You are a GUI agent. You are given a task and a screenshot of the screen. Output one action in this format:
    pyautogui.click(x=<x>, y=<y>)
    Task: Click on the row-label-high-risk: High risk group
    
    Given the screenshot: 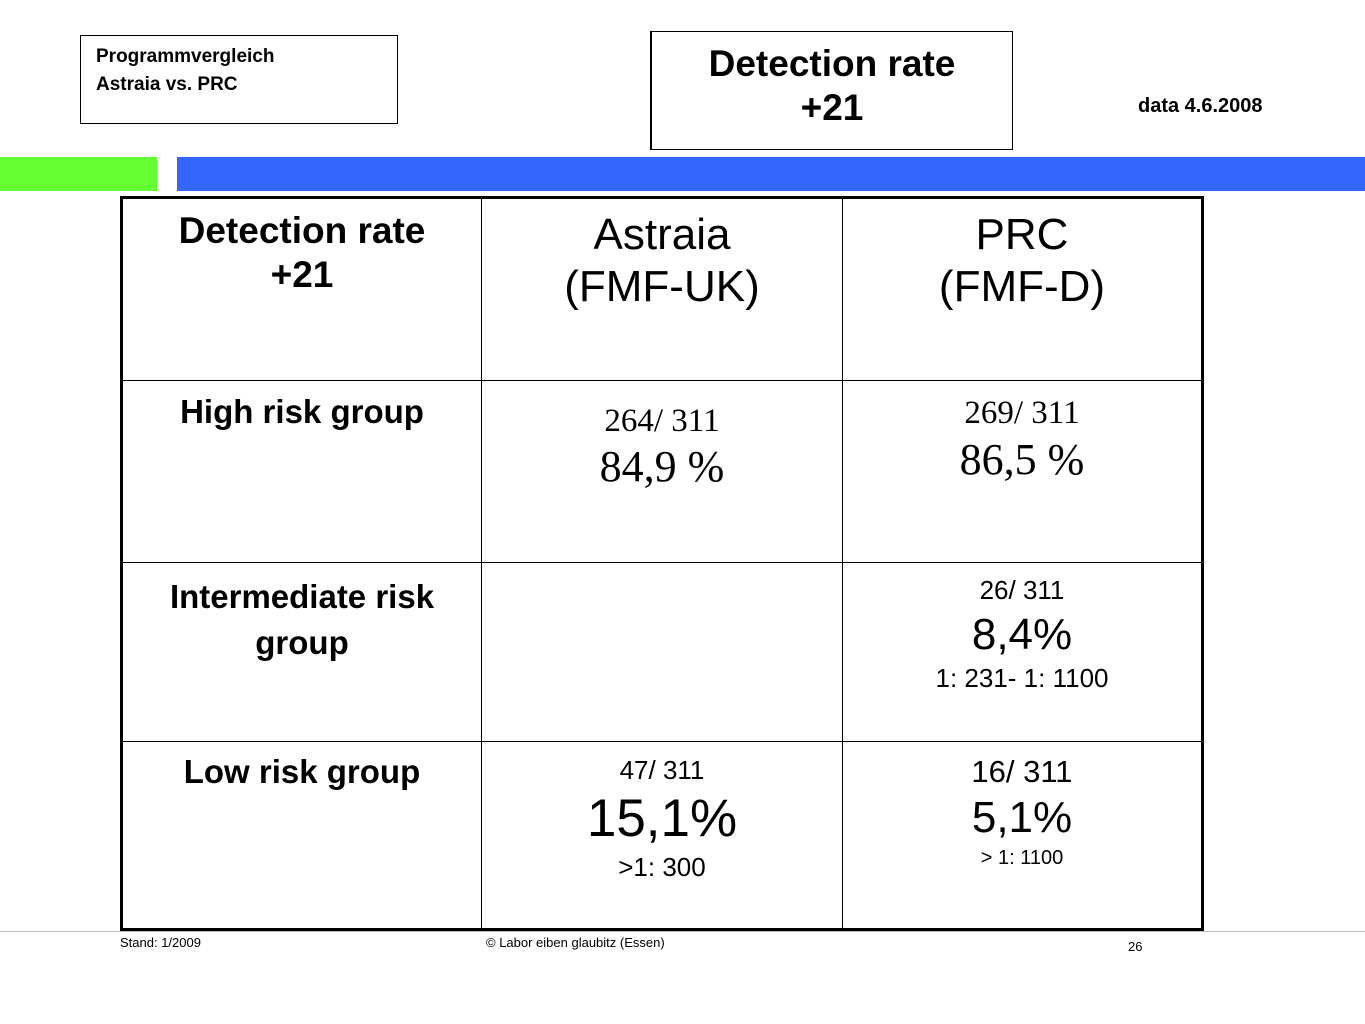 What is the action you would take?
    pyautogui.click(x=302, y=412)
    